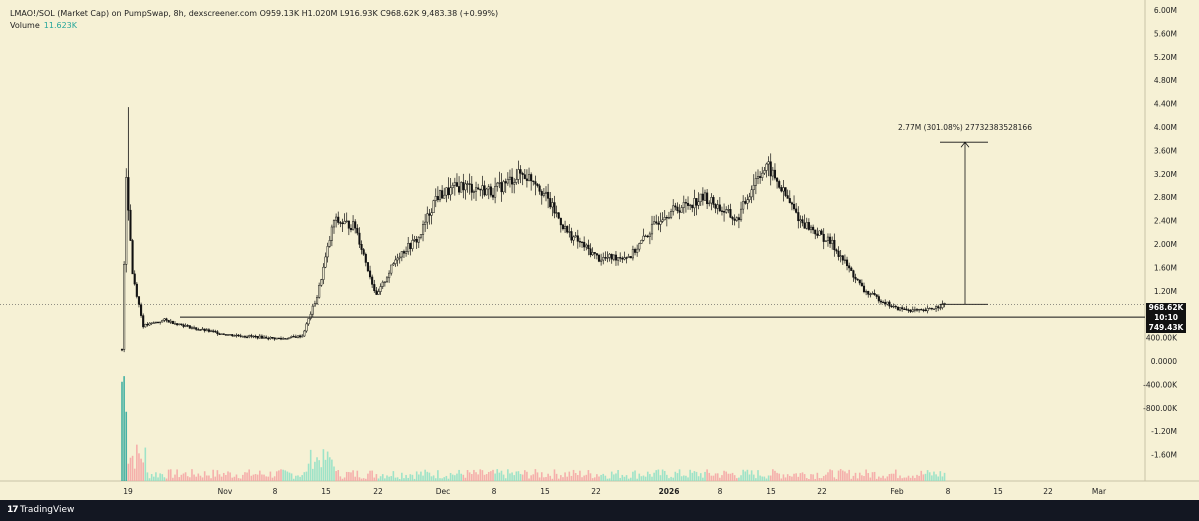 This screenshot has width=1199, height=521. I want to click on y-tick-label: -1.20M, so click(1164, 431).